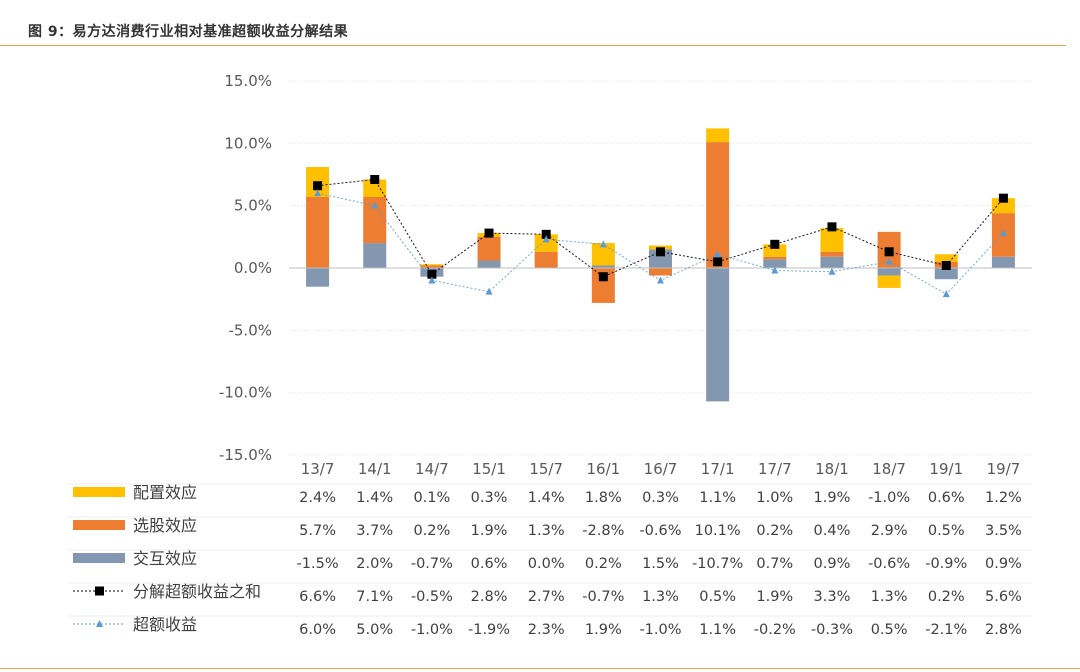  Describe the element at coordinates (253, 268) in the screenshot. I see `y-tick-label: 0.0%` at that location.